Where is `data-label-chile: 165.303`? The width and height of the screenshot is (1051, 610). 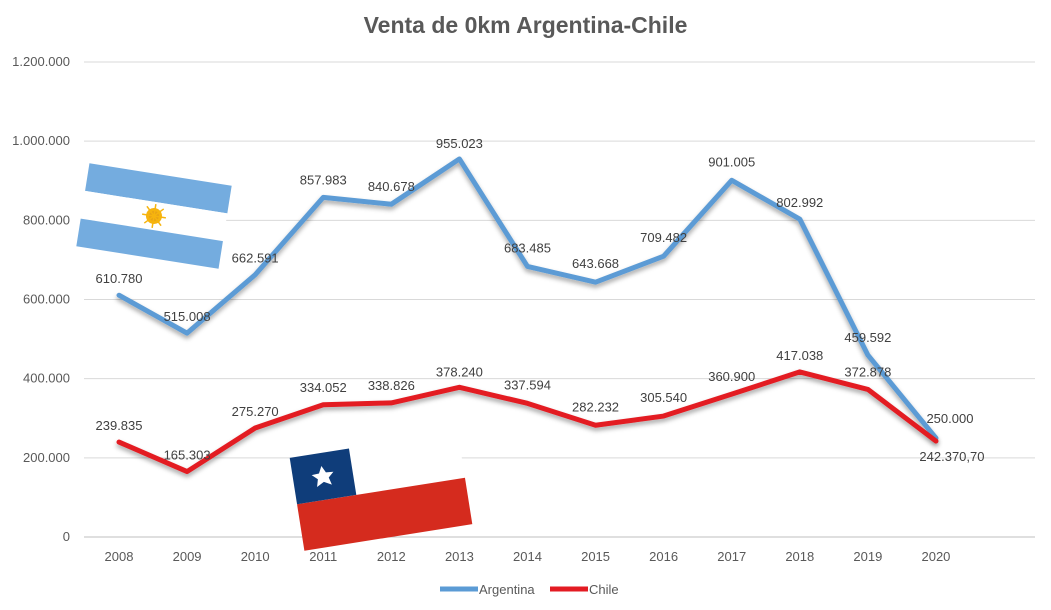
data-label-chile: 165.303 is located at coordinates (187, 455).